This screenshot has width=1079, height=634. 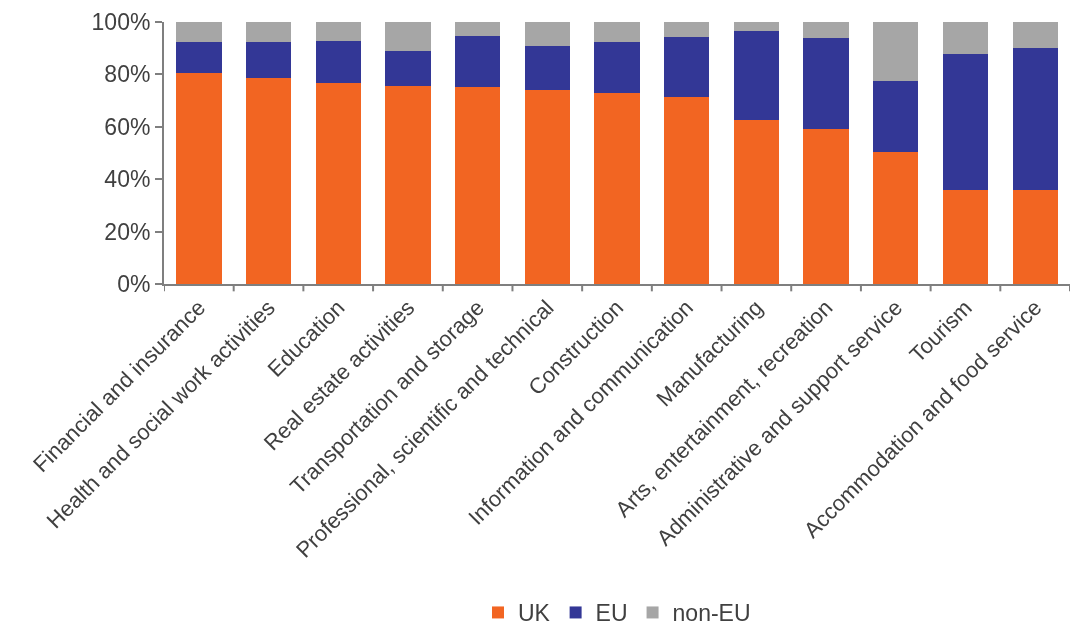 What do you see at coordinates (127, 179) in the screenshot?
I see `y-tick-label: 40%` at bounding box center [127, 179].